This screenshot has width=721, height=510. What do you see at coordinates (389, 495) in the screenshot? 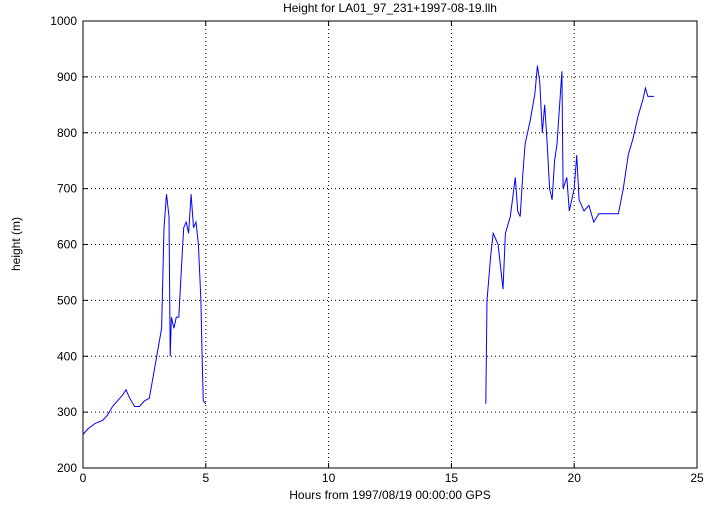
I see `x-axis-label: Hours from 1997/08/19 00:00:00 GPS` at bounding box center [389, 495].